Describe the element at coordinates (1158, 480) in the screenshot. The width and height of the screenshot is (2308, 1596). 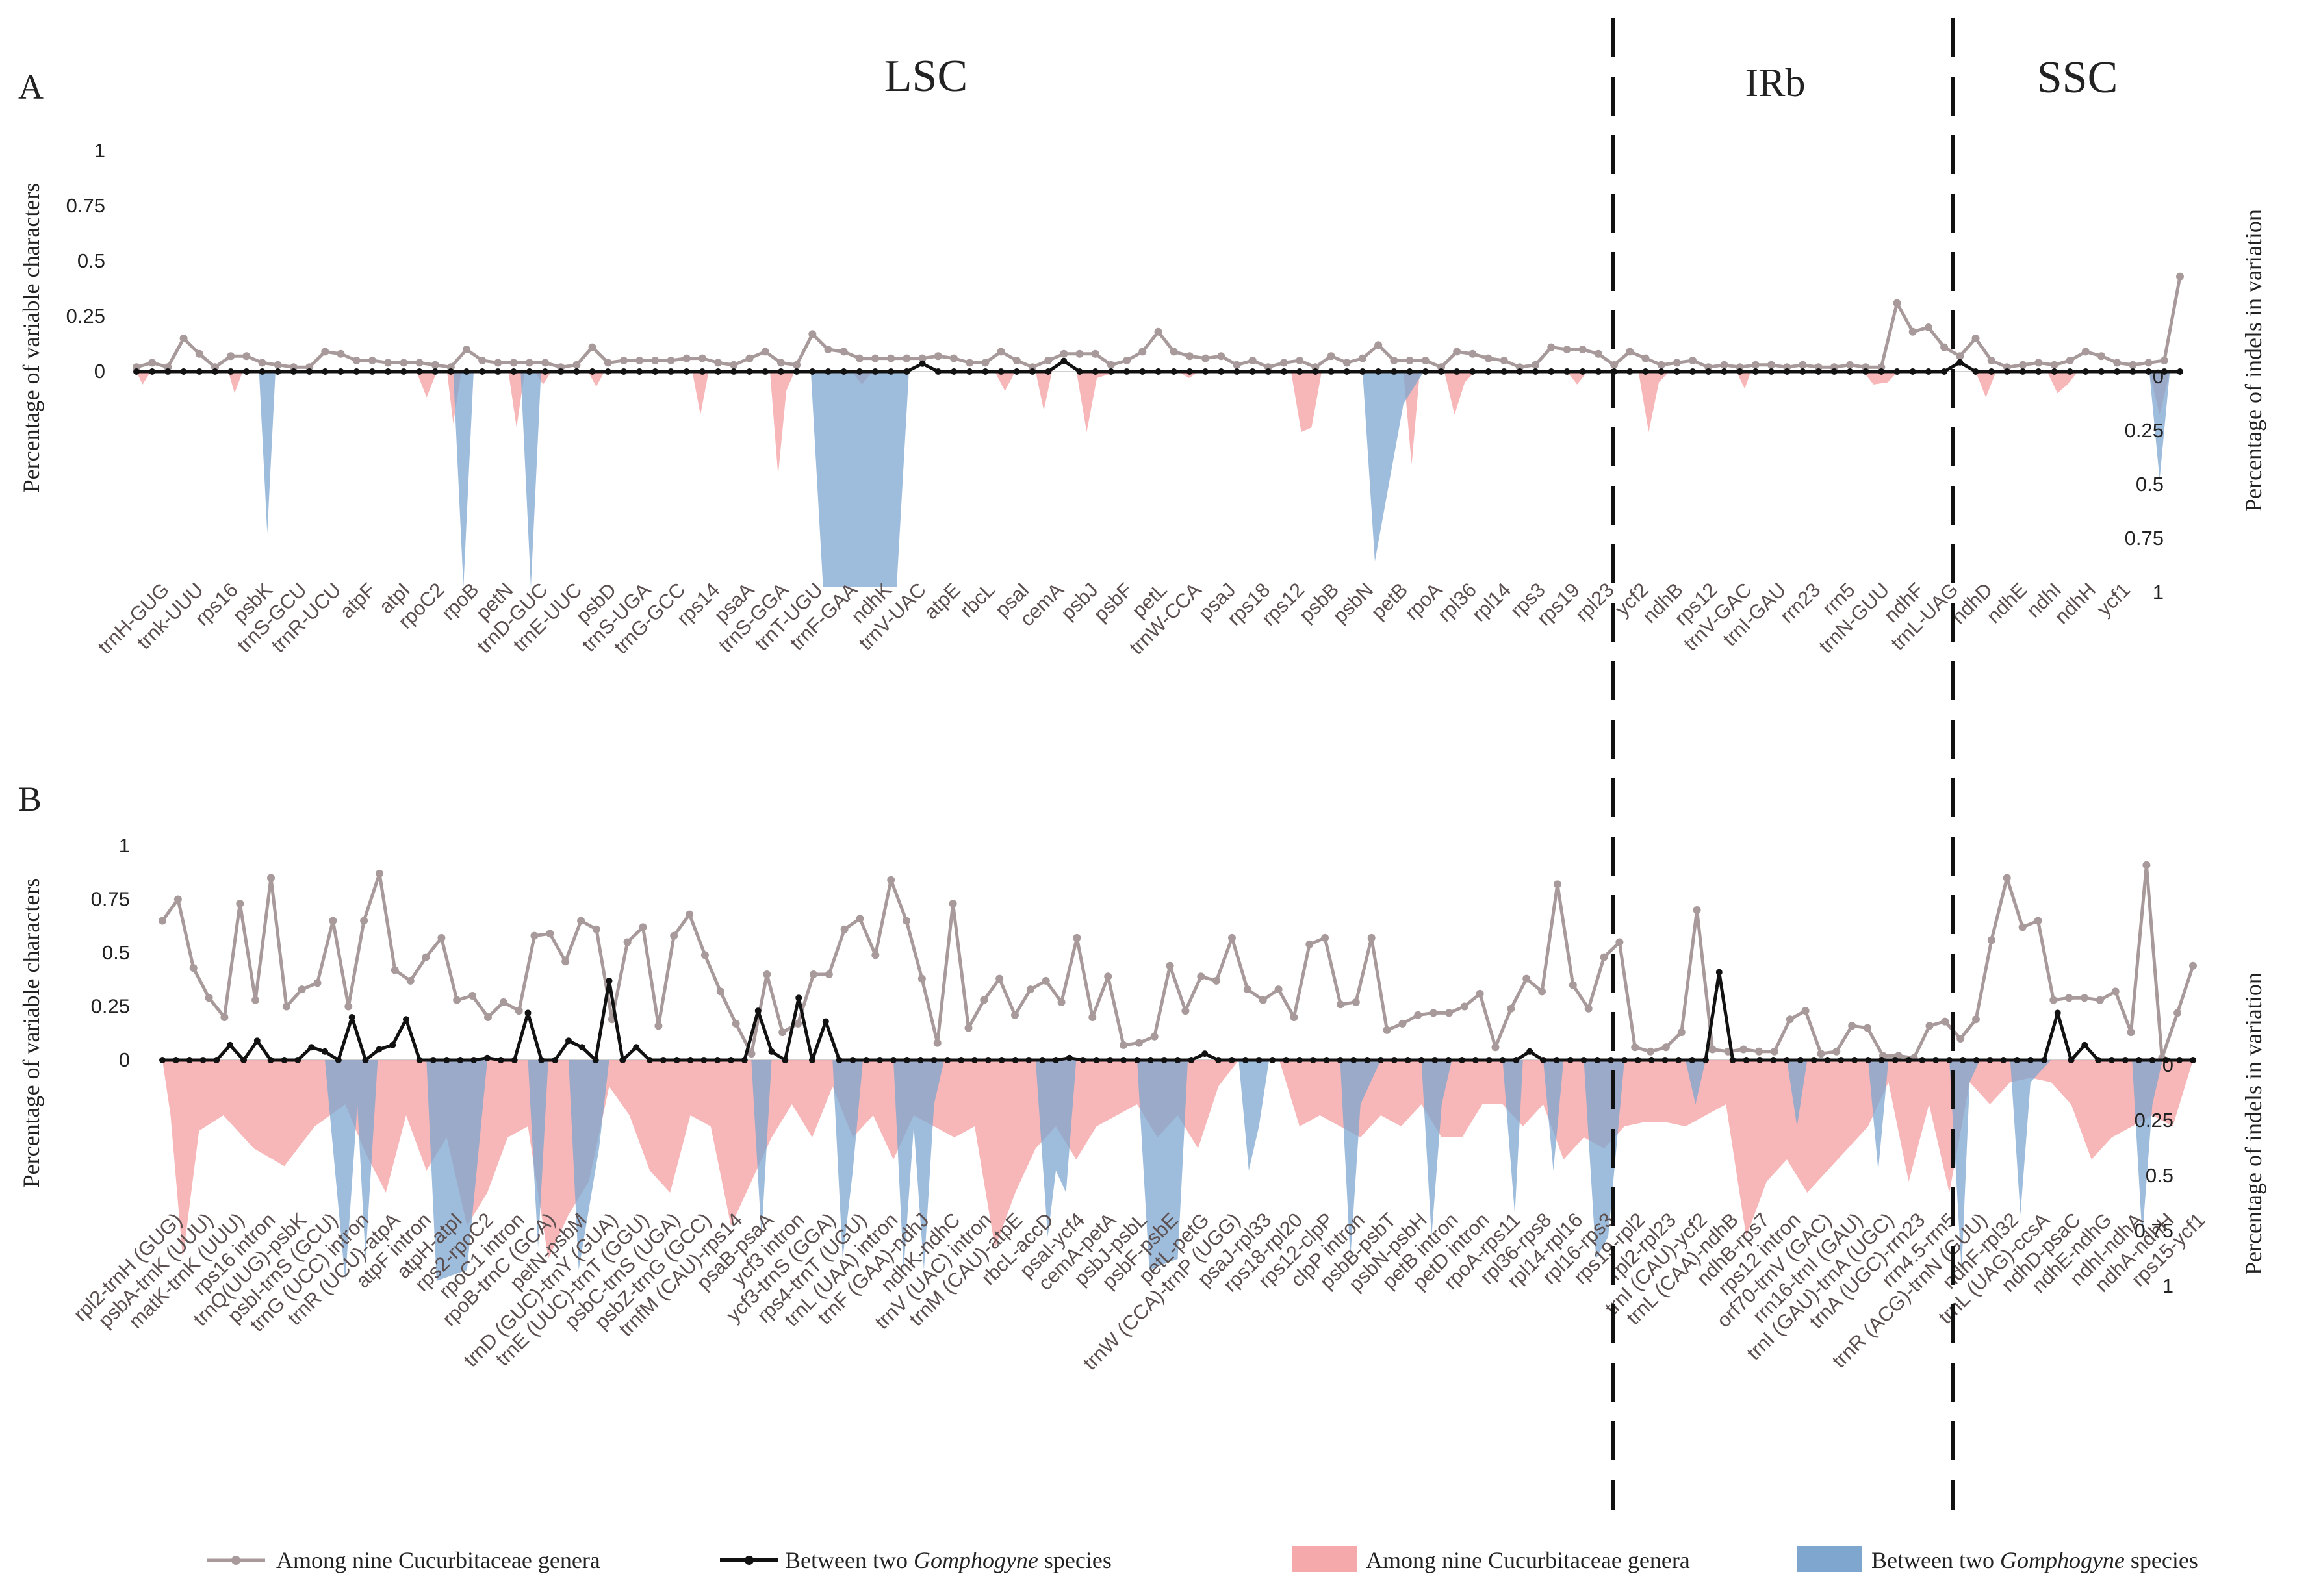
I see `indel-area-between-species` at that location.